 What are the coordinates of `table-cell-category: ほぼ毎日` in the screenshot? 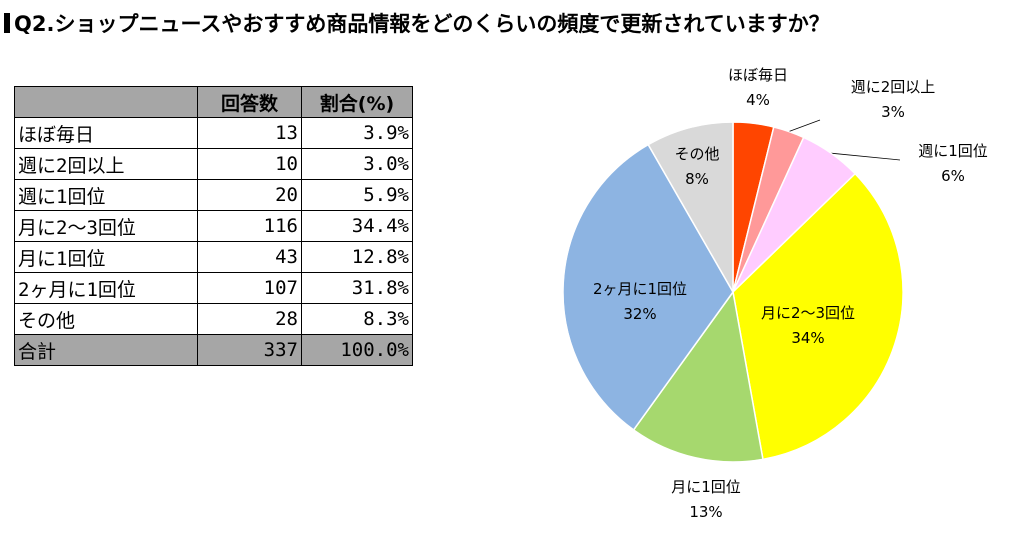 It's located at (106, 133).